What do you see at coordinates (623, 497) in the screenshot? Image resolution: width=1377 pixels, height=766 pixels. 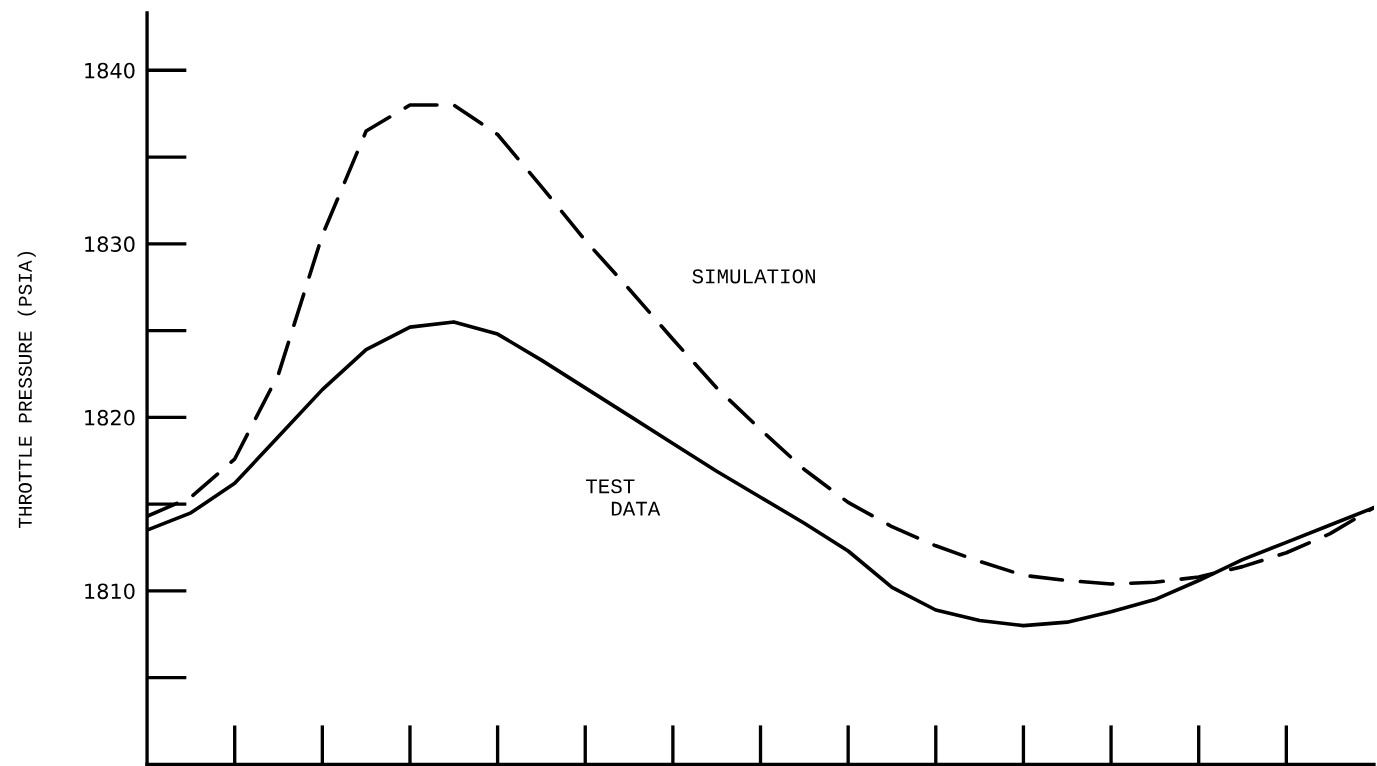 I see `series-label: TEST DATA` at bounding box center [623, 497].